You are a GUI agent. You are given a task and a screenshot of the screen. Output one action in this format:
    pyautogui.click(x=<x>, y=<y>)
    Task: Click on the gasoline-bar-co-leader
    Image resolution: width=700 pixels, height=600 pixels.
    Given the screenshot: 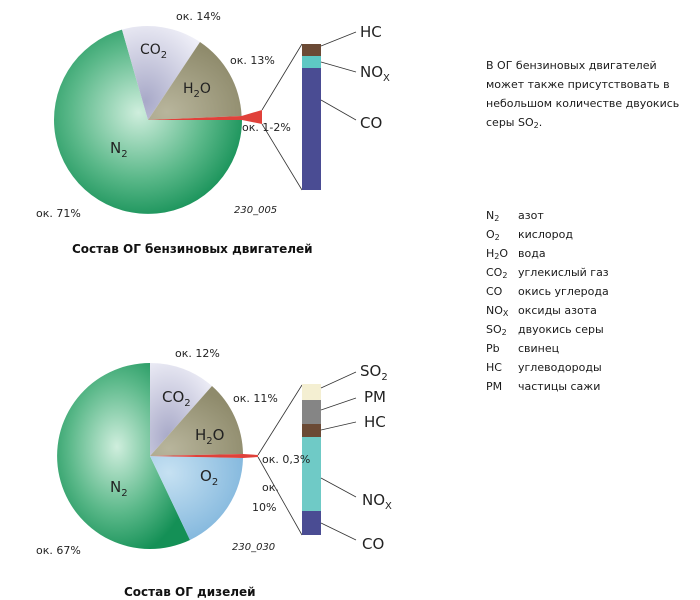 What is the action you would take?
    pyautogui.click(x=338, y=110)
    